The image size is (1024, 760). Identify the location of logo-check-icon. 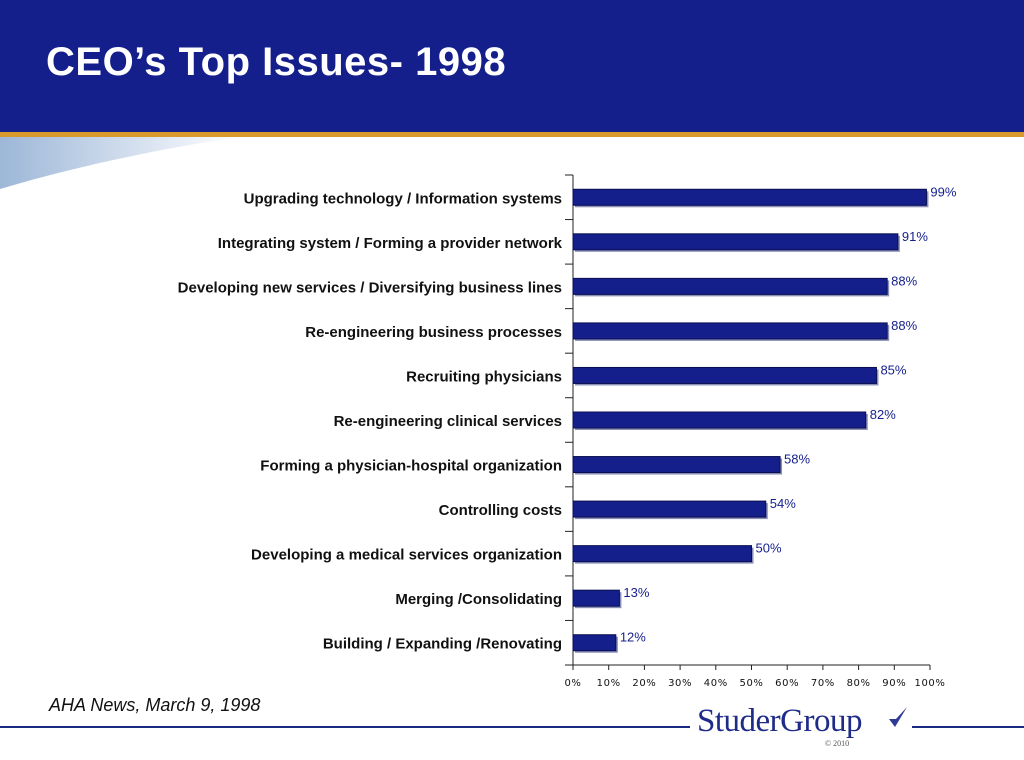
(898, 717).